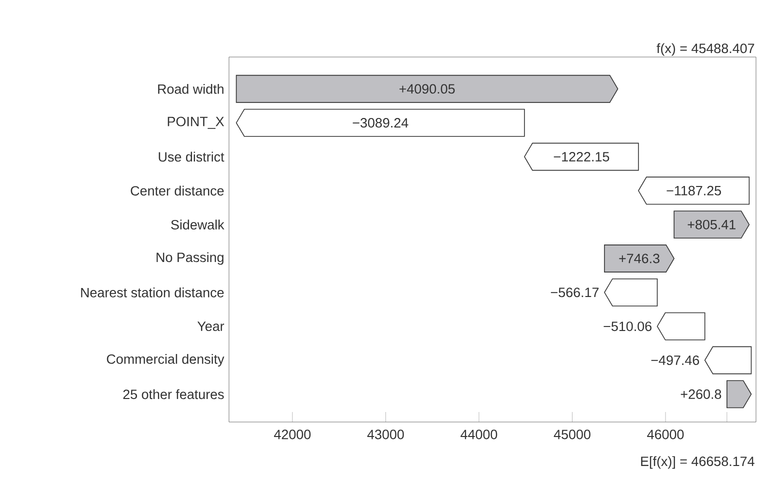 The width and height of the screenshot is (758, 479). What do you see at coordinates (572, 435) in the screenshot?
I see `x-tick-label: 45000` at bounding box center [572, 435].